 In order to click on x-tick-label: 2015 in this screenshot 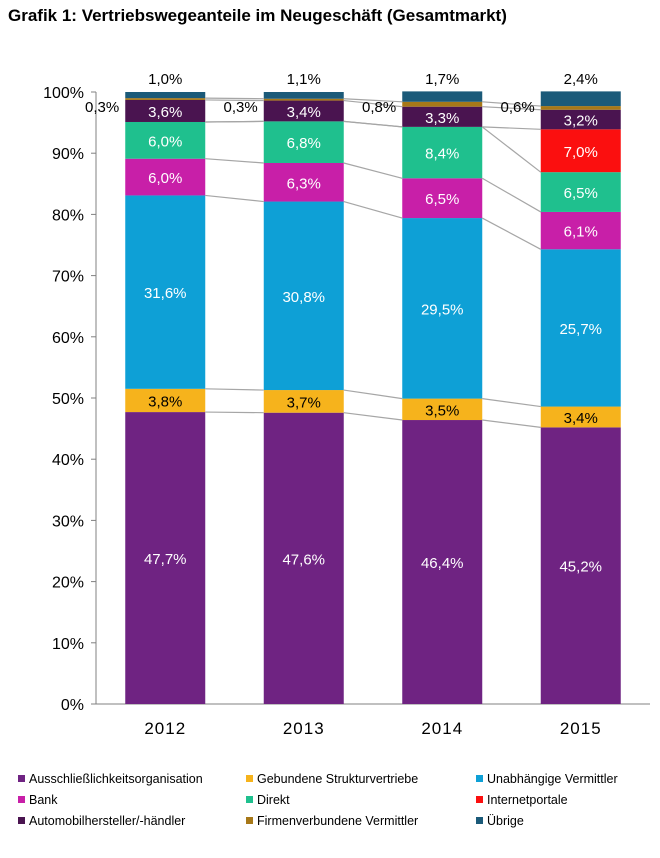, I will do `click(581, 728)`.